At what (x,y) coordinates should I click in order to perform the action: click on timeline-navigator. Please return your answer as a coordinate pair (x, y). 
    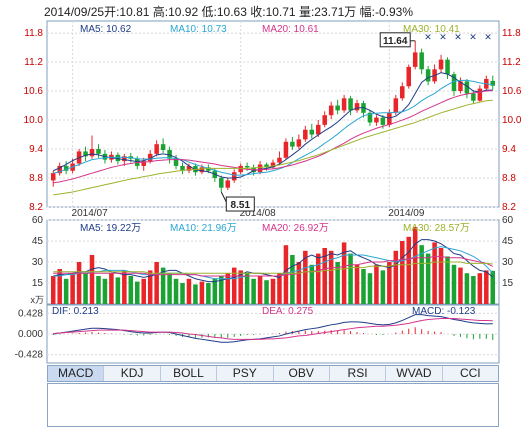
    Looking at the image, I should click on (273, 405).